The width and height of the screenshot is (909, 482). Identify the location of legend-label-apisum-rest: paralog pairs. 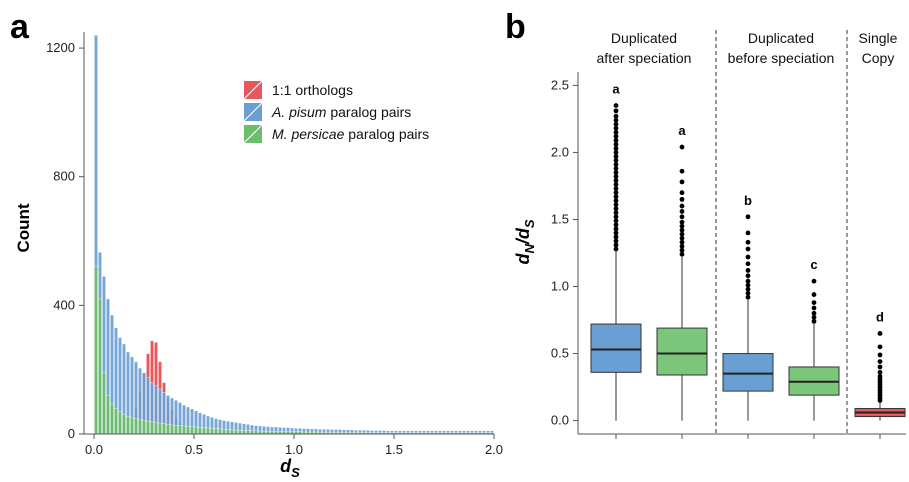
(368, 112).